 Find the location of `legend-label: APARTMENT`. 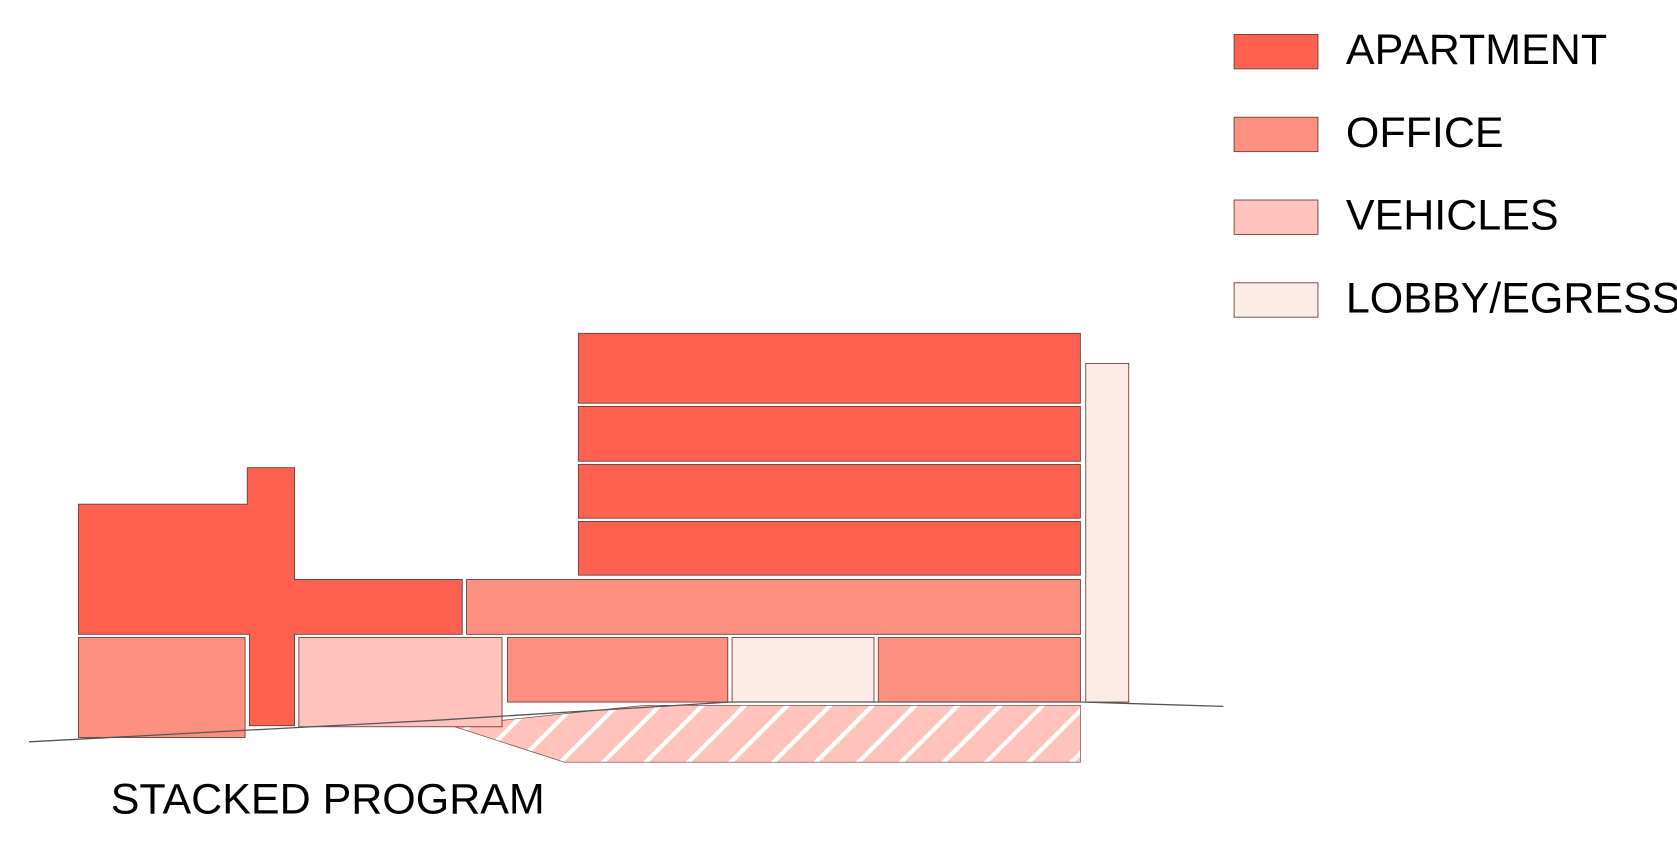

legend-label: APARTMENT is located at coordinates (1476, 50).